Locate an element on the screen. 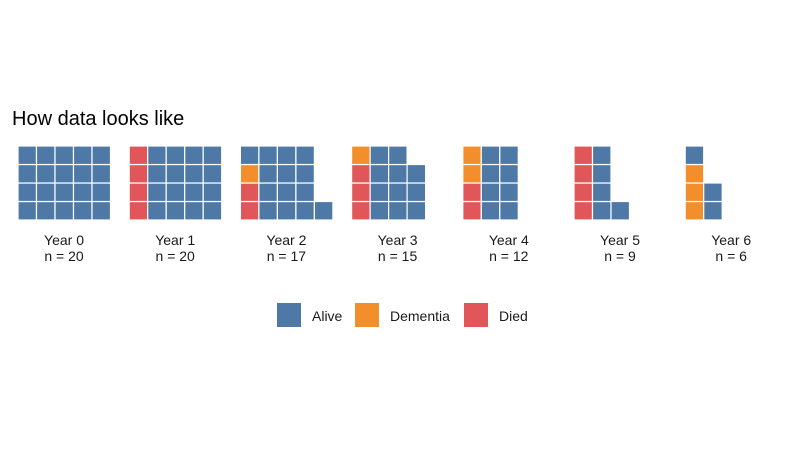  waffle-panel-5: Year 5n = 9 is located at coordinates (606, 204).